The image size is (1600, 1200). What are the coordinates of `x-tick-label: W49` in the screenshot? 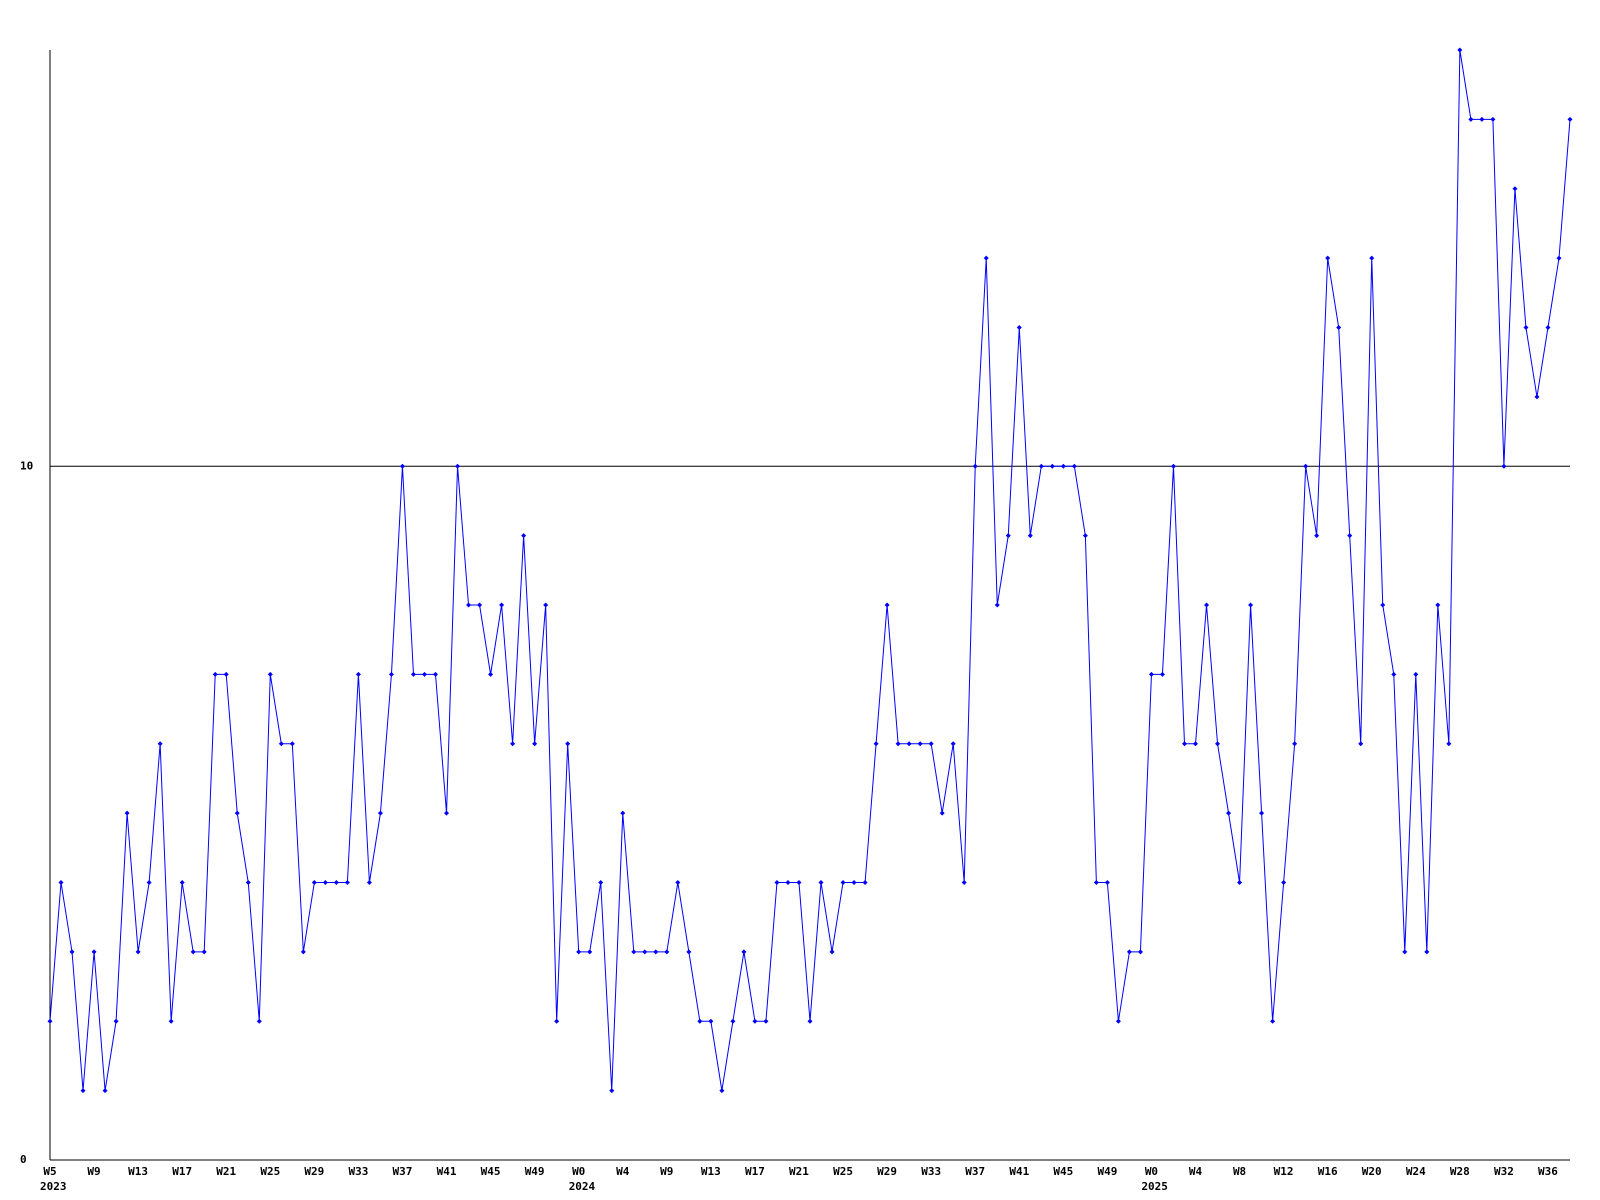 It's located at (1107, 1171).